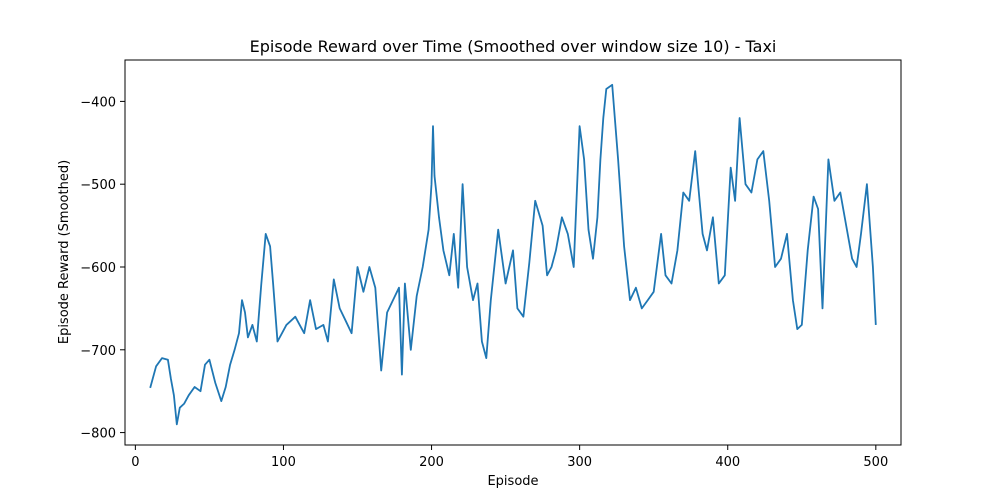  Describe the element at coordinates (98, 351) in the screenshot. I see `y-tick-label: −700` at that location.